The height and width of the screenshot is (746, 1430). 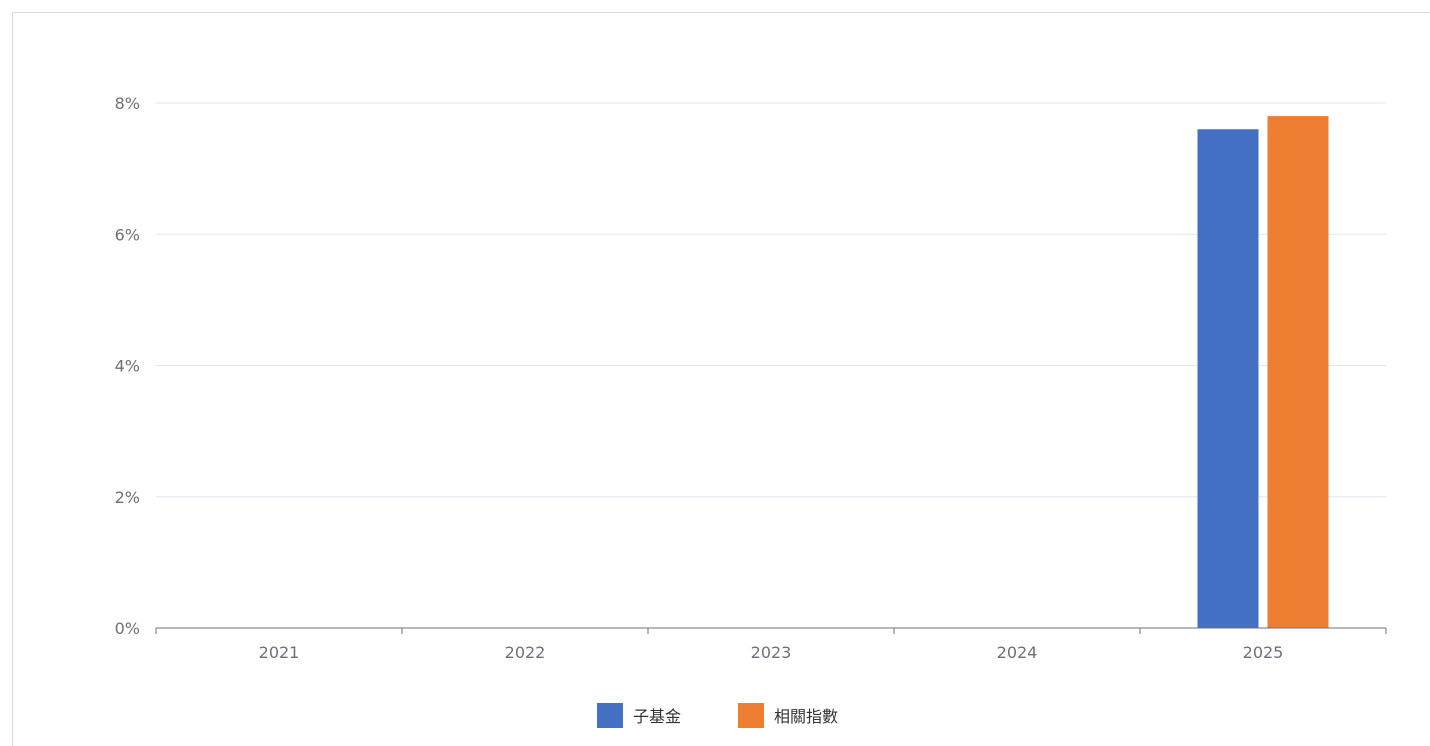 I want to click on bar-fund-2025, so click(x=1228, y=378).